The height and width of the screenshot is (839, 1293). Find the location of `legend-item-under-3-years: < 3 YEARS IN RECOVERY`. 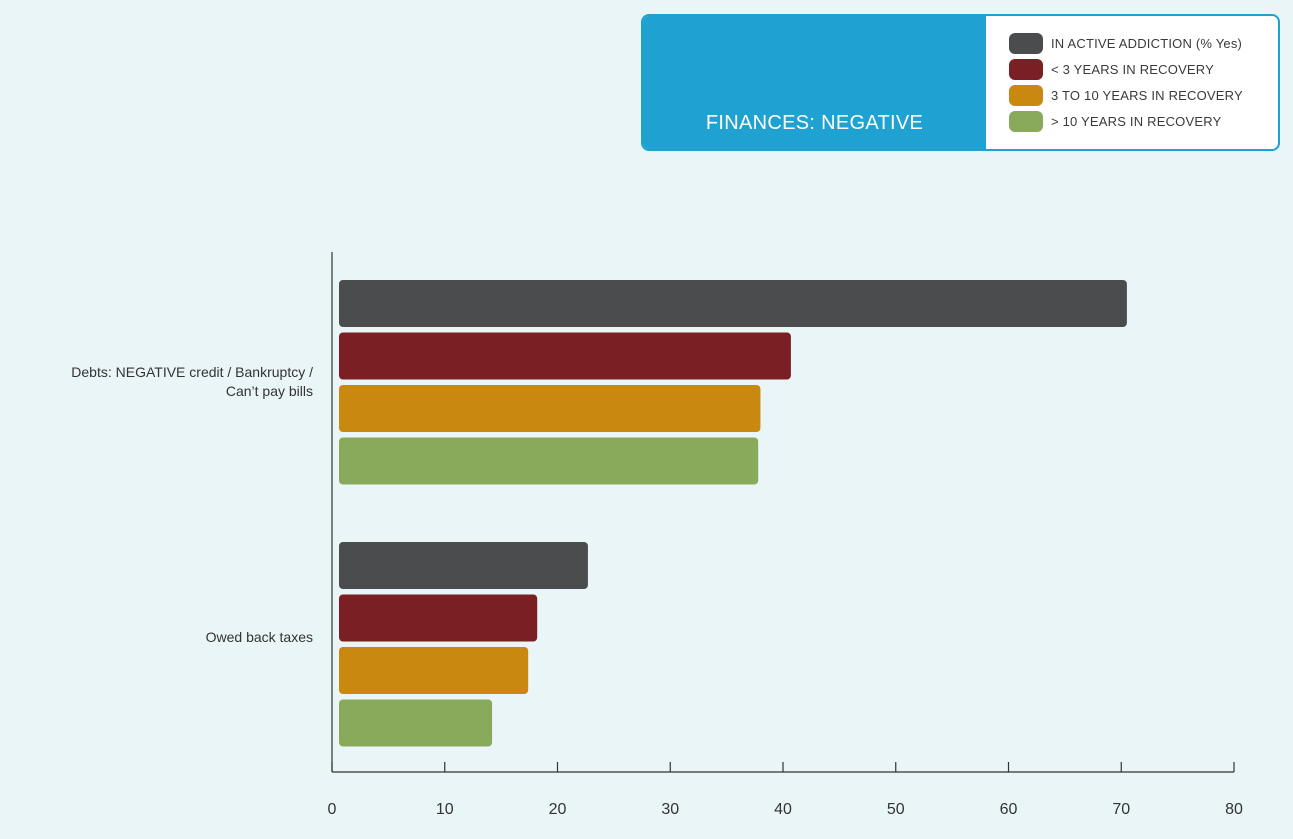

legend-item-under-3-years: < 3 YEARS IN RECOVERY is located at coordinates (1126, 69).